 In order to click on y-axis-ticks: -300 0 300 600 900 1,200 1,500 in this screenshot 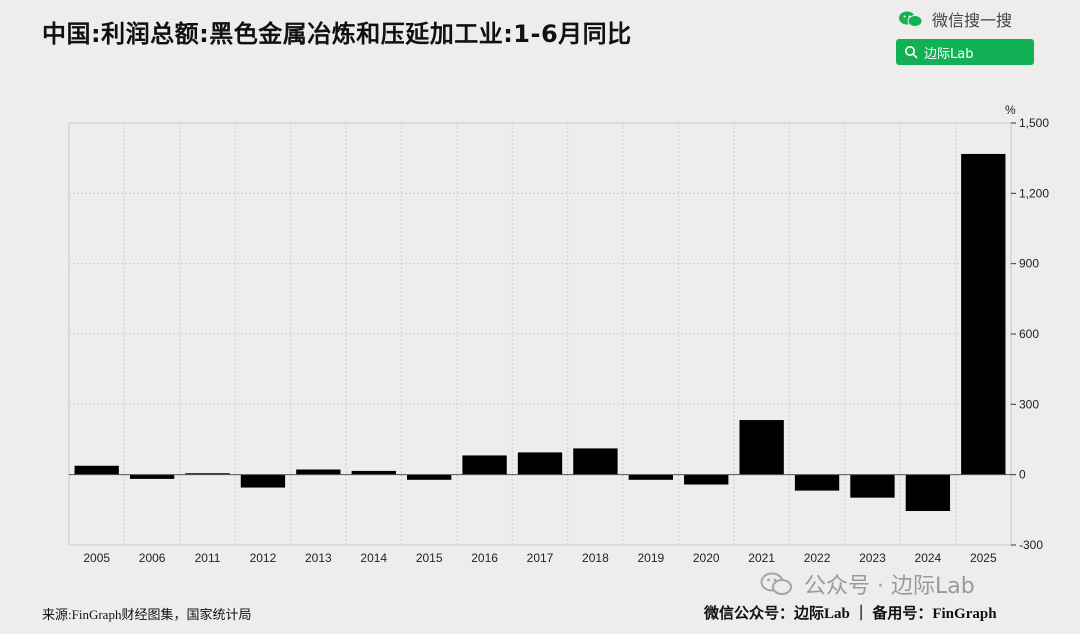, I will do `click(1030, 334)`.